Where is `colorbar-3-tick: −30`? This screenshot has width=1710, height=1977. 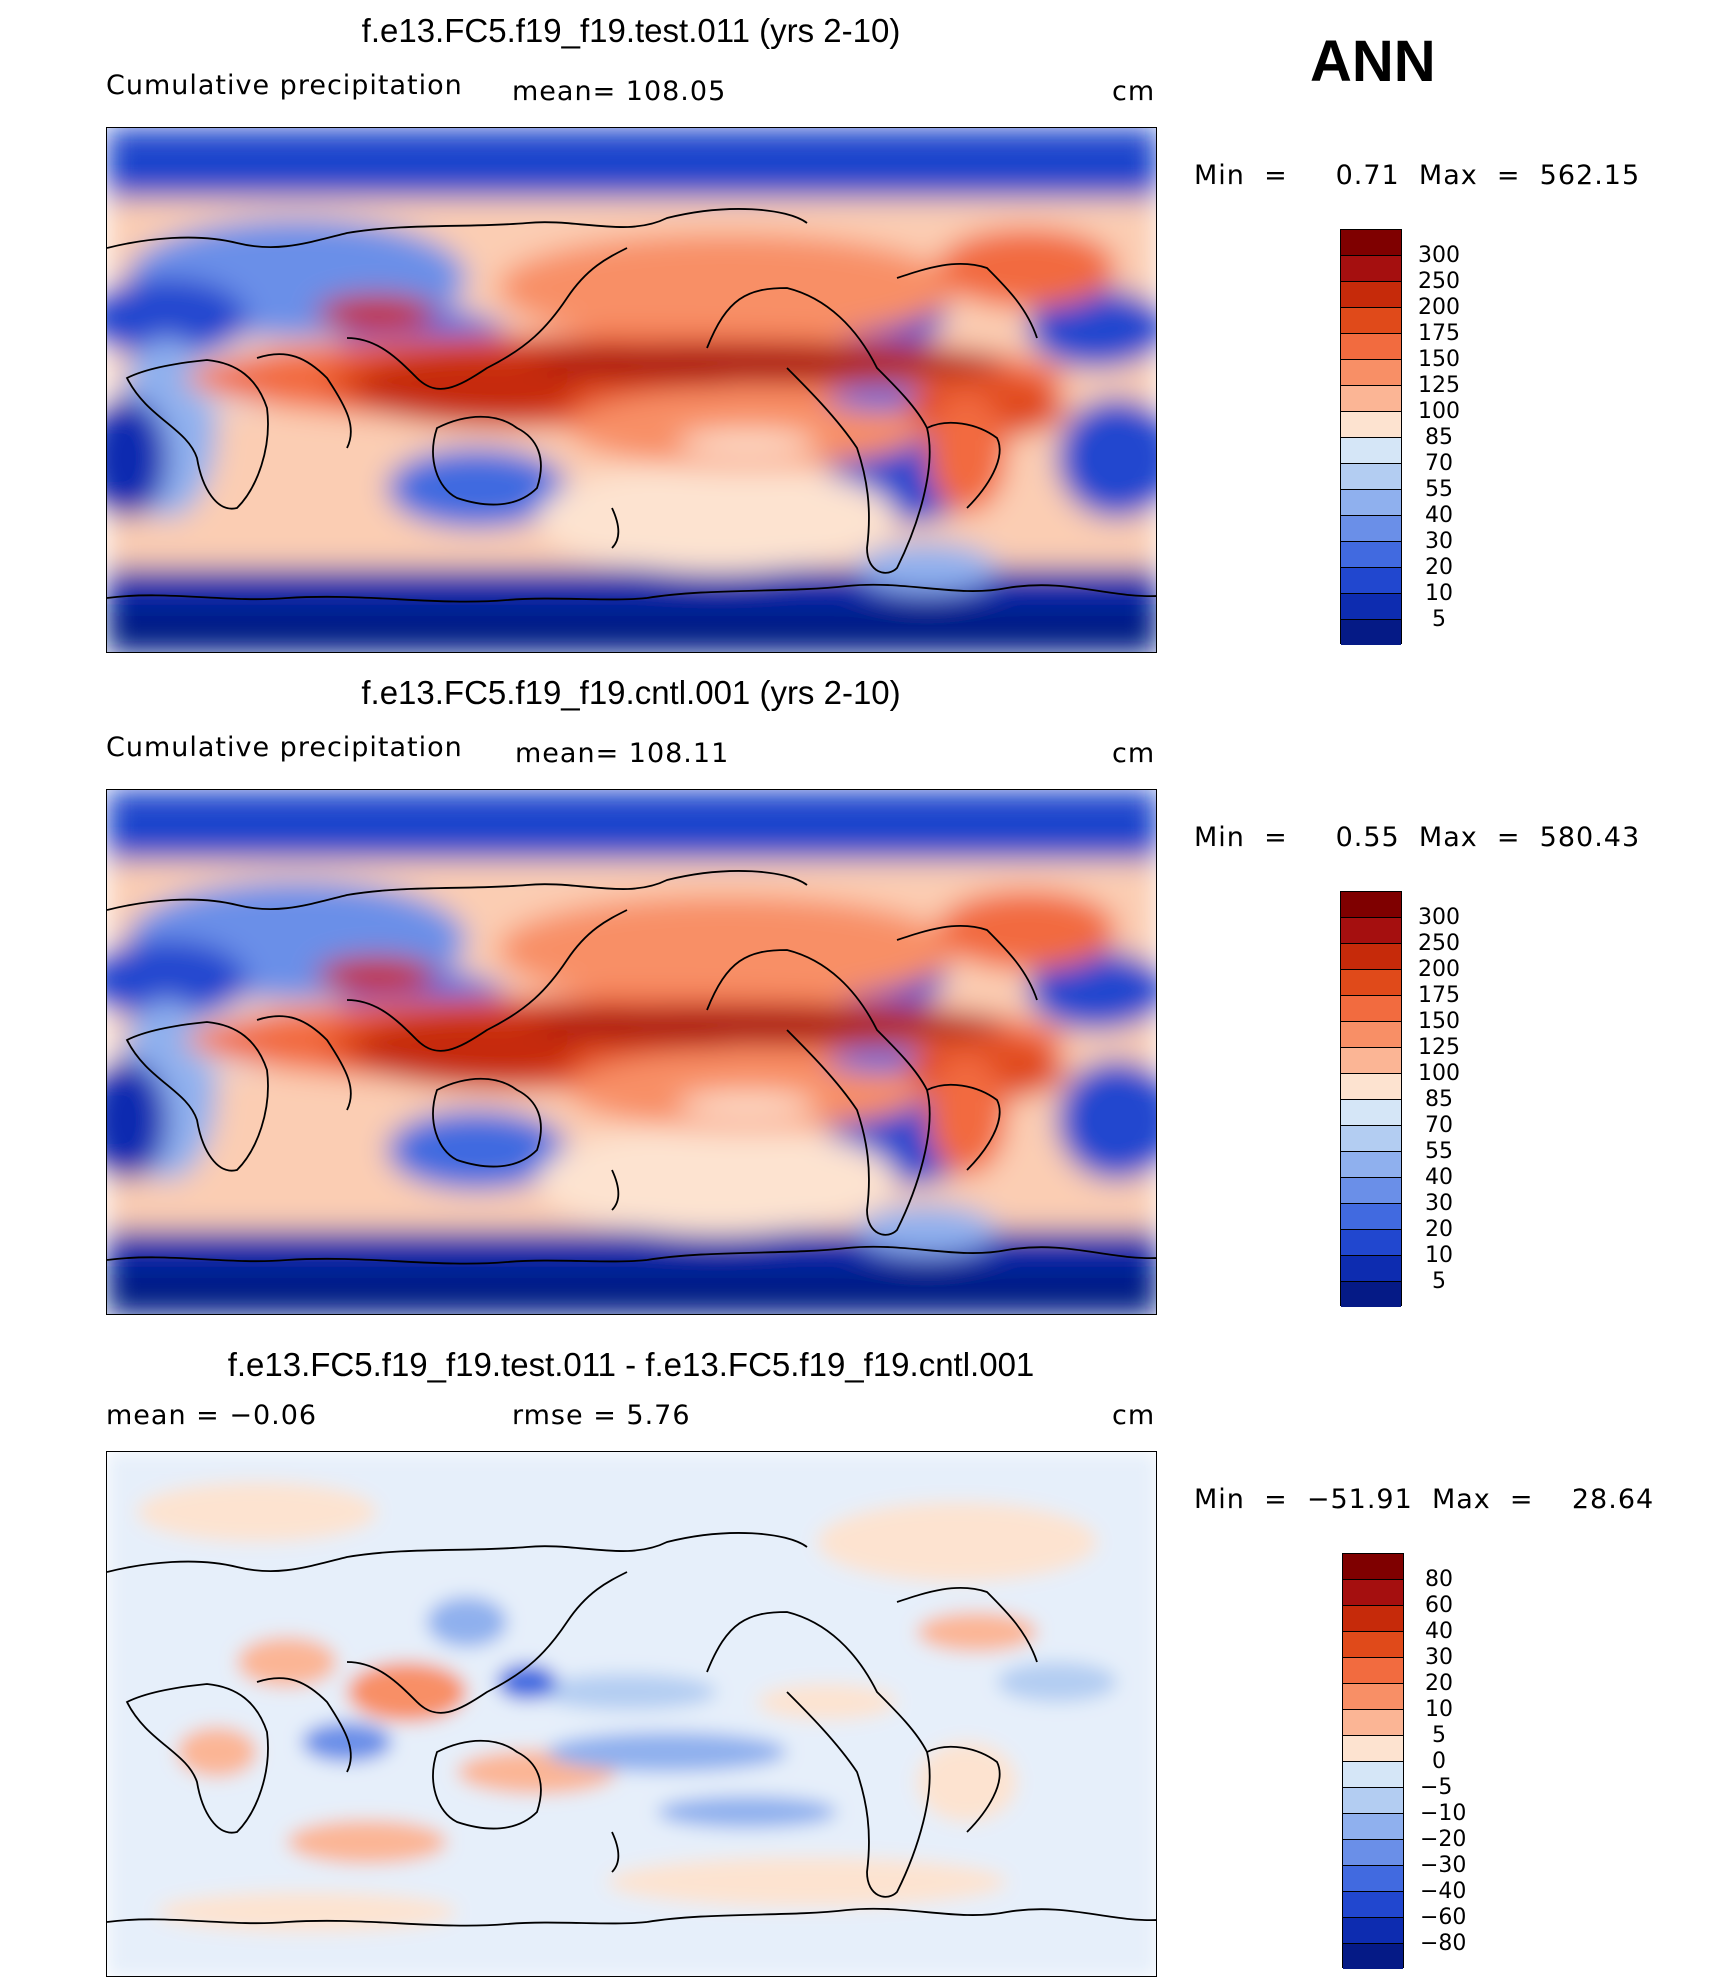 colorbar-3-tick: −30 is located at coordinates (1443, 1865).